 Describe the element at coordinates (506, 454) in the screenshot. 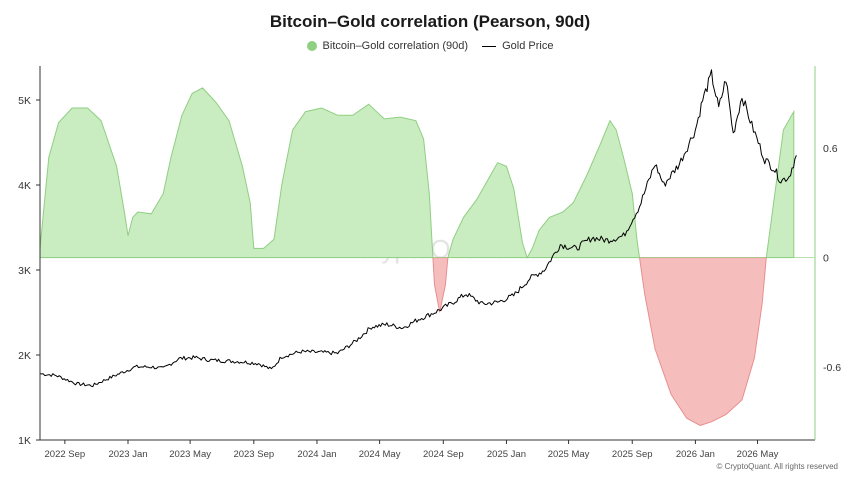

I see `x-tick-label: 2025 Jan` at that location.